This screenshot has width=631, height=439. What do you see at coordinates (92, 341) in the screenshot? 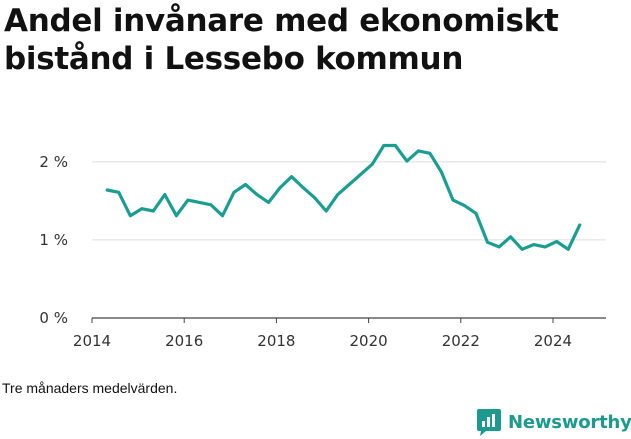
I see `x-tick-label: 2014` at bounding box center [92, 341].